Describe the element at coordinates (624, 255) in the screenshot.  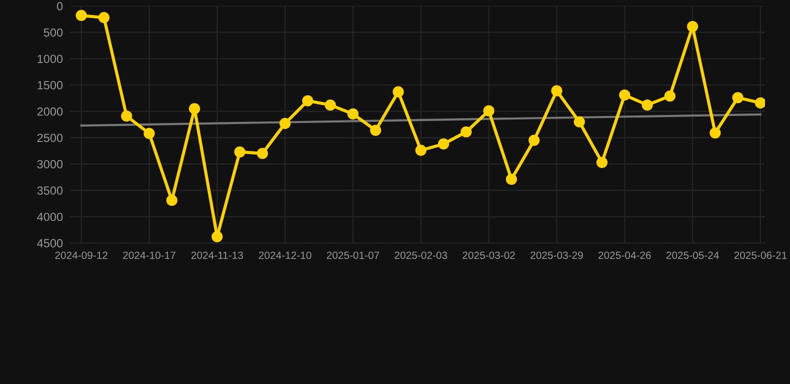
I see `x-tick-label: 2025-04-26` at that location.